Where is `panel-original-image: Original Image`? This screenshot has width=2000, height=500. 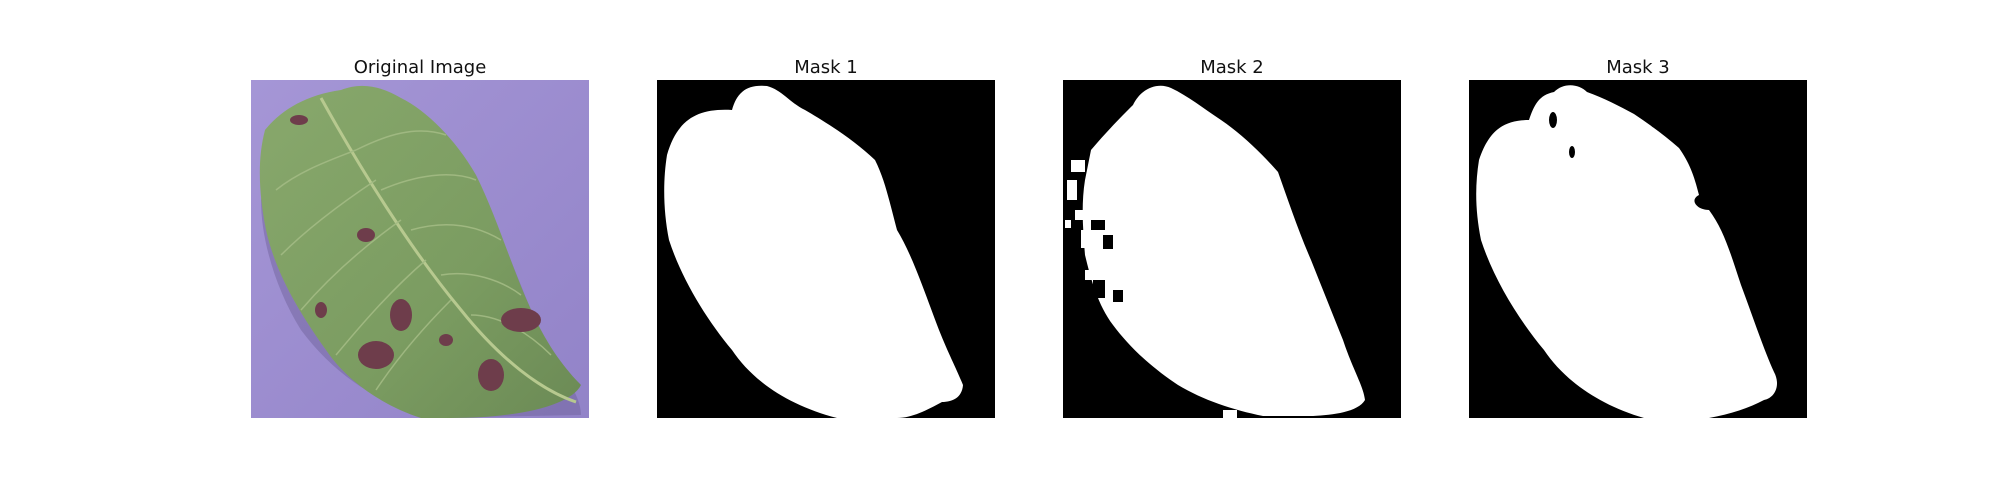 panel-original-image: Original Image is located at coordinates (420, 237).